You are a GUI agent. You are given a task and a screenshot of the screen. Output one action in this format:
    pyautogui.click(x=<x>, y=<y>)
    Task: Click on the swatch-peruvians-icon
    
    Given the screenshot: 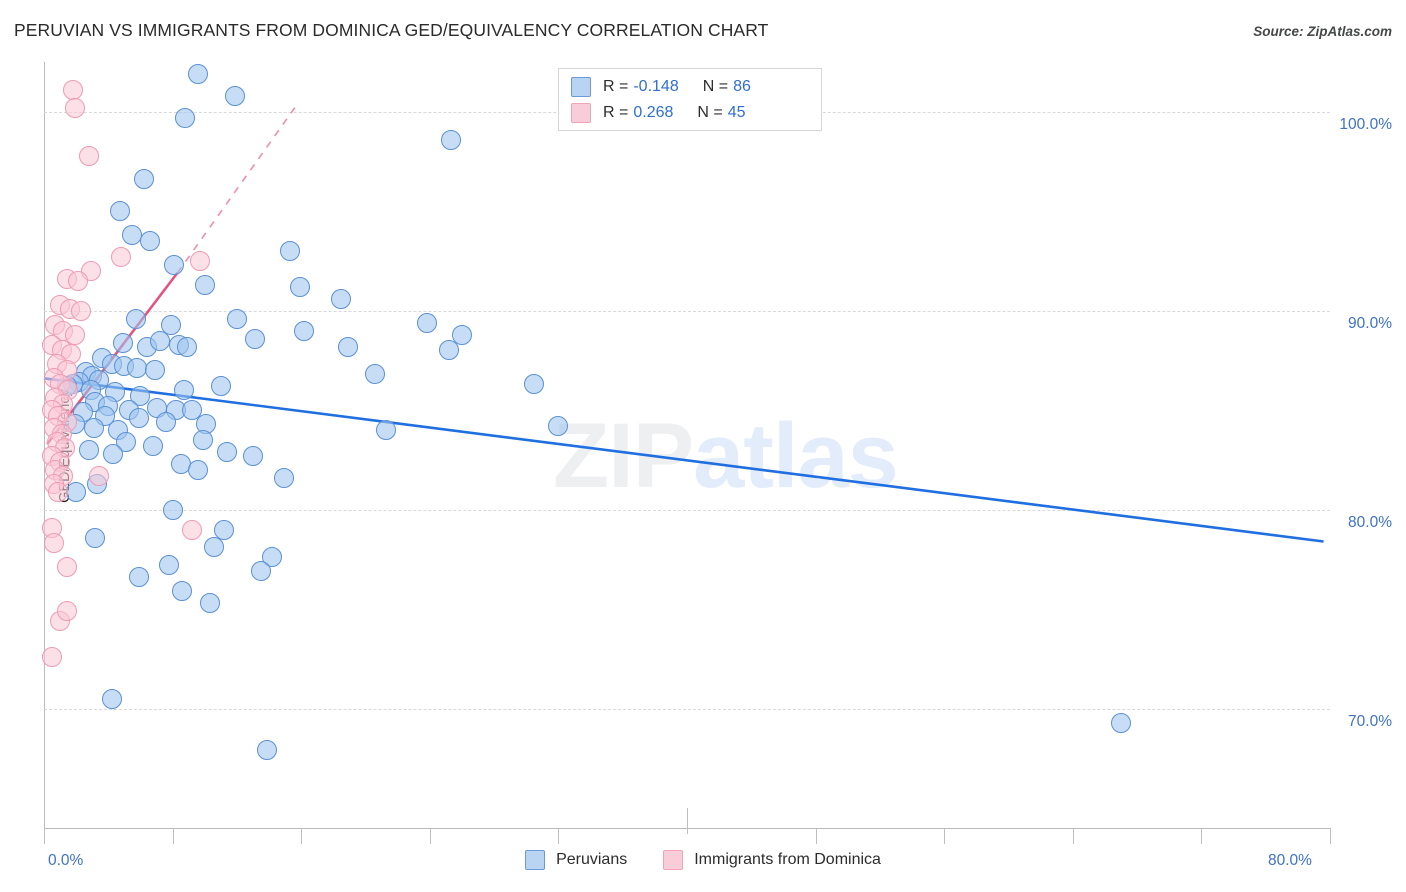 What is the action you would take?
    pyautogui.click(x=581, y=87)
    